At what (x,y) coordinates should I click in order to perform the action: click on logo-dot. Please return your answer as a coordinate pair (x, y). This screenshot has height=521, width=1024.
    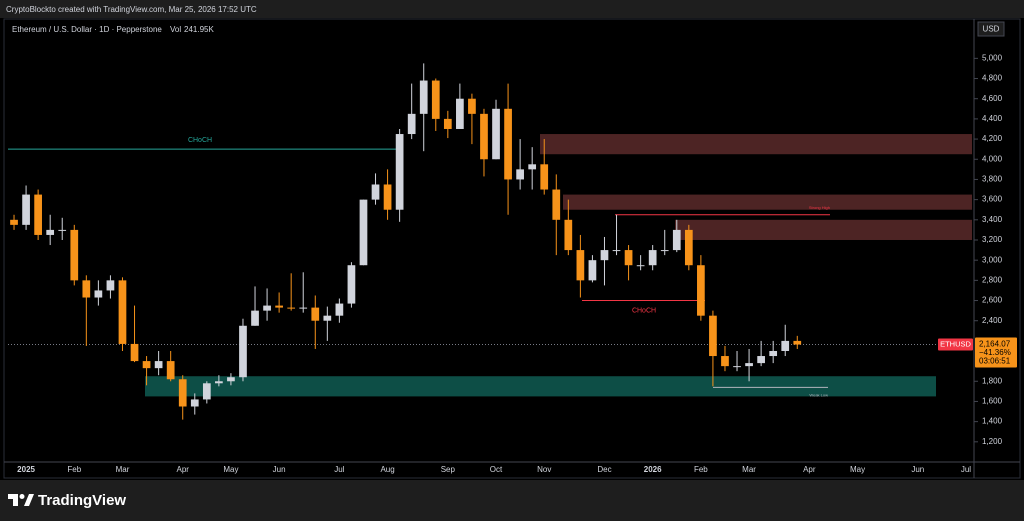
    Looking at the image, I should click on (22, 496).